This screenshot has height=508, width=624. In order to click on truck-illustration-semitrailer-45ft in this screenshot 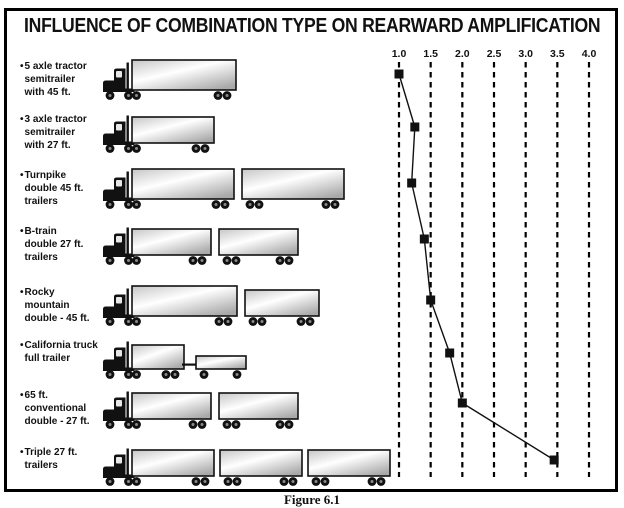, I will do `click(170, 80)`.